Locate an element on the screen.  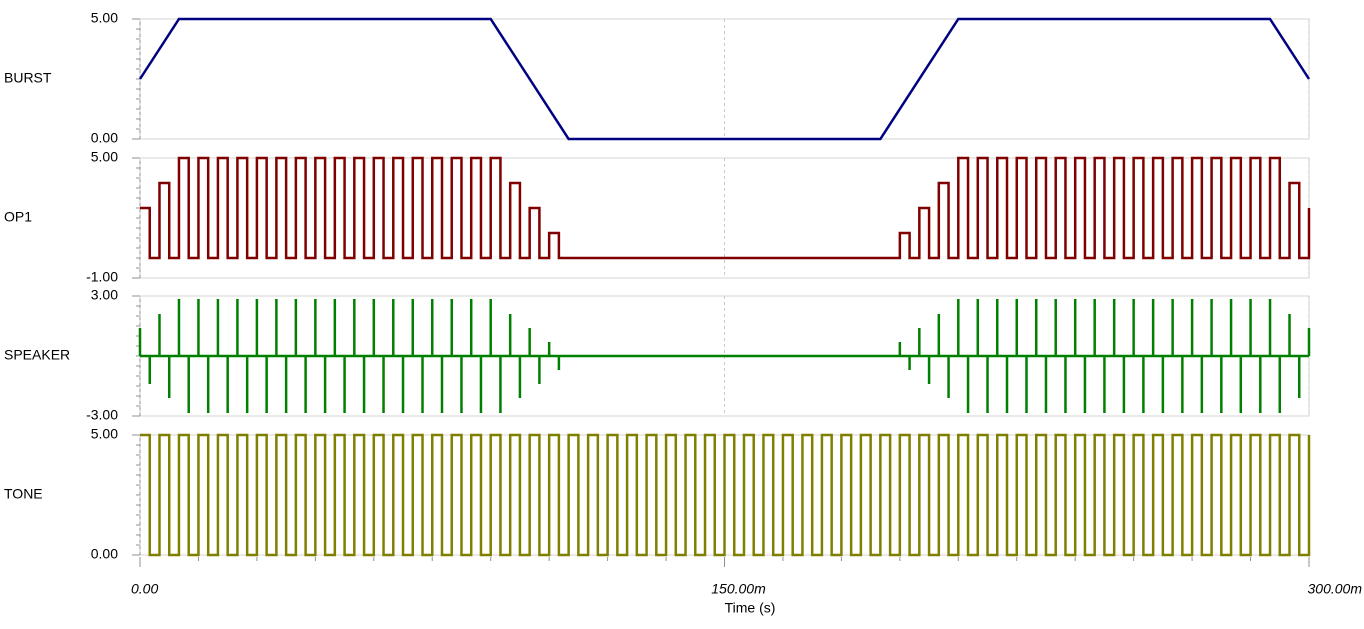
trace-label: BURST is located at coordinates (28, 78).